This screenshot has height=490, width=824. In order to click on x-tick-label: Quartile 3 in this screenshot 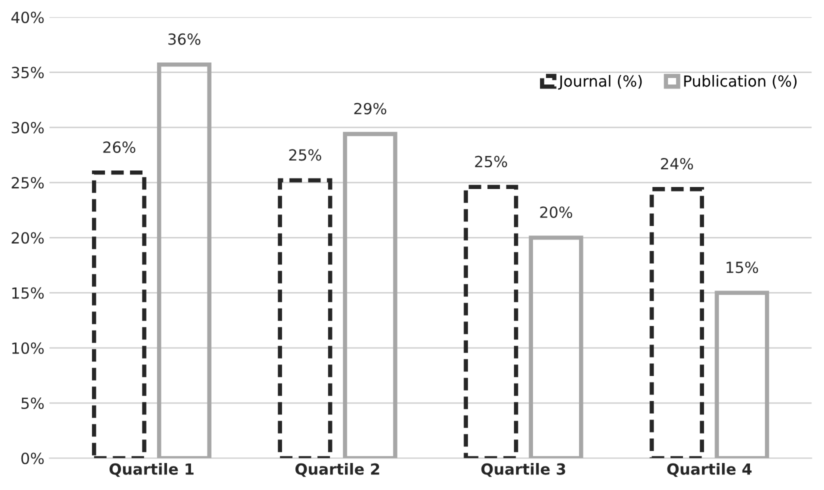, I will do `click(523, 470)`.